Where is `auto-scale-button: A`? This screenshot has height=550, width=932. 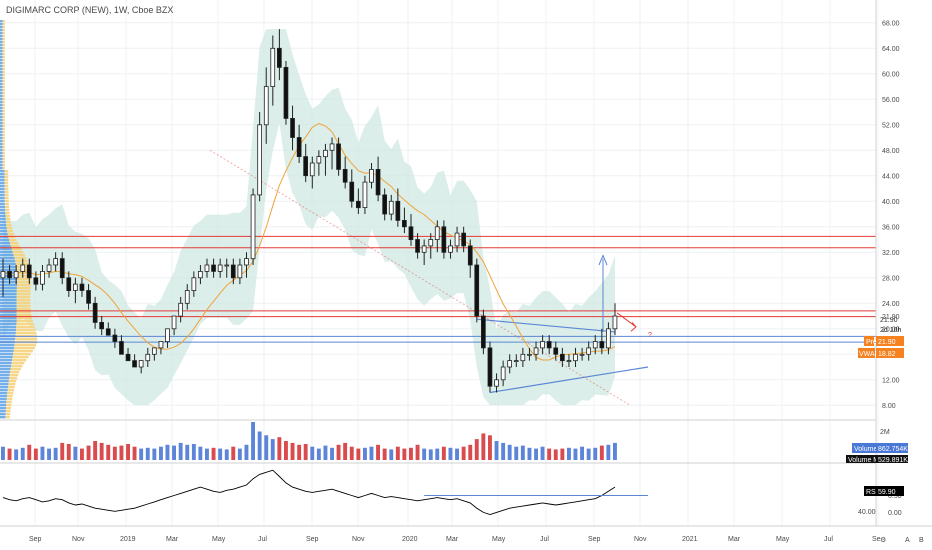
auto-scale-button: A is located at coordinates (907, 540).